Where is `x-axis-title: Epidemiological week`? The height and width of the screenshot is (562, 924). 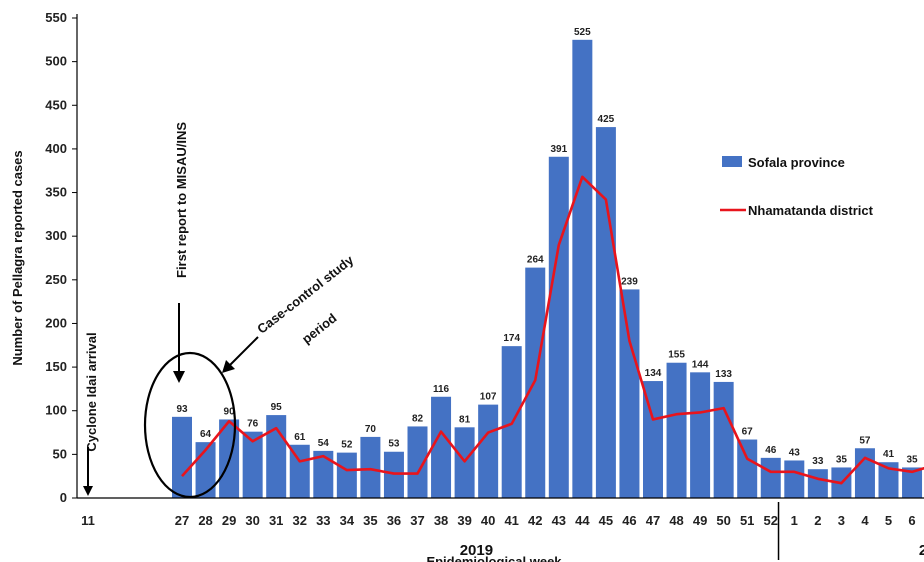
x-axis-title: Epidemiological week is located at coordinates (494, 558).